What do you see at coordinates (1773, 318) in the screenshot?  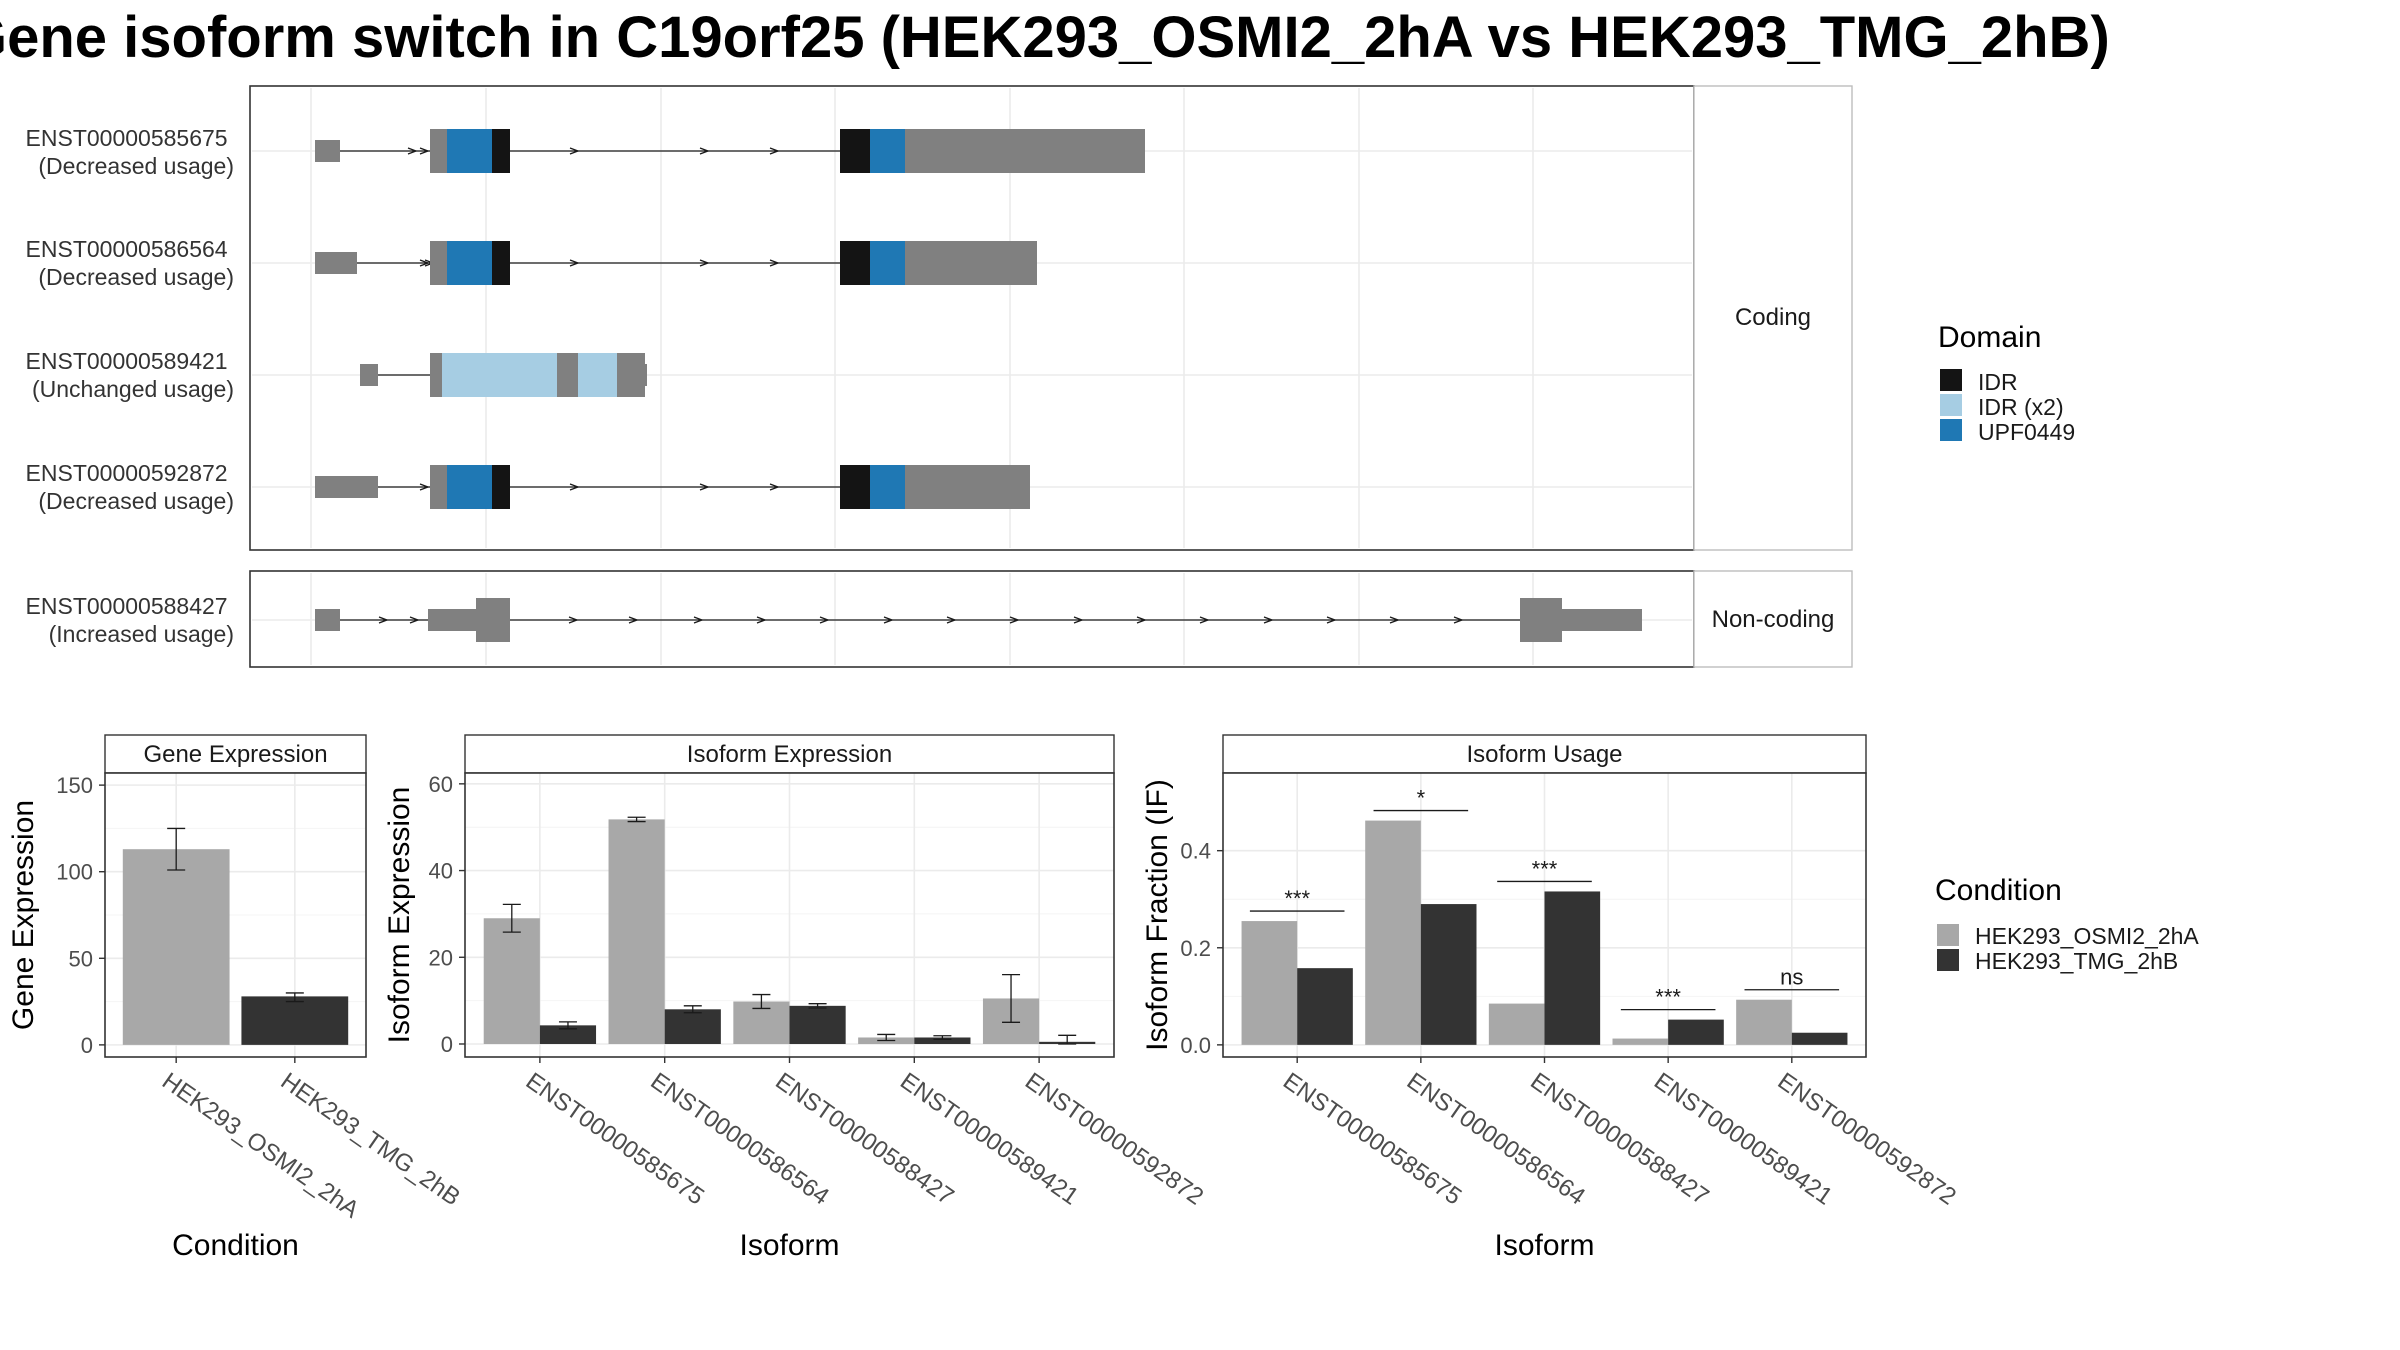 I see `coding-strip` at bounding box center [1773, 318].